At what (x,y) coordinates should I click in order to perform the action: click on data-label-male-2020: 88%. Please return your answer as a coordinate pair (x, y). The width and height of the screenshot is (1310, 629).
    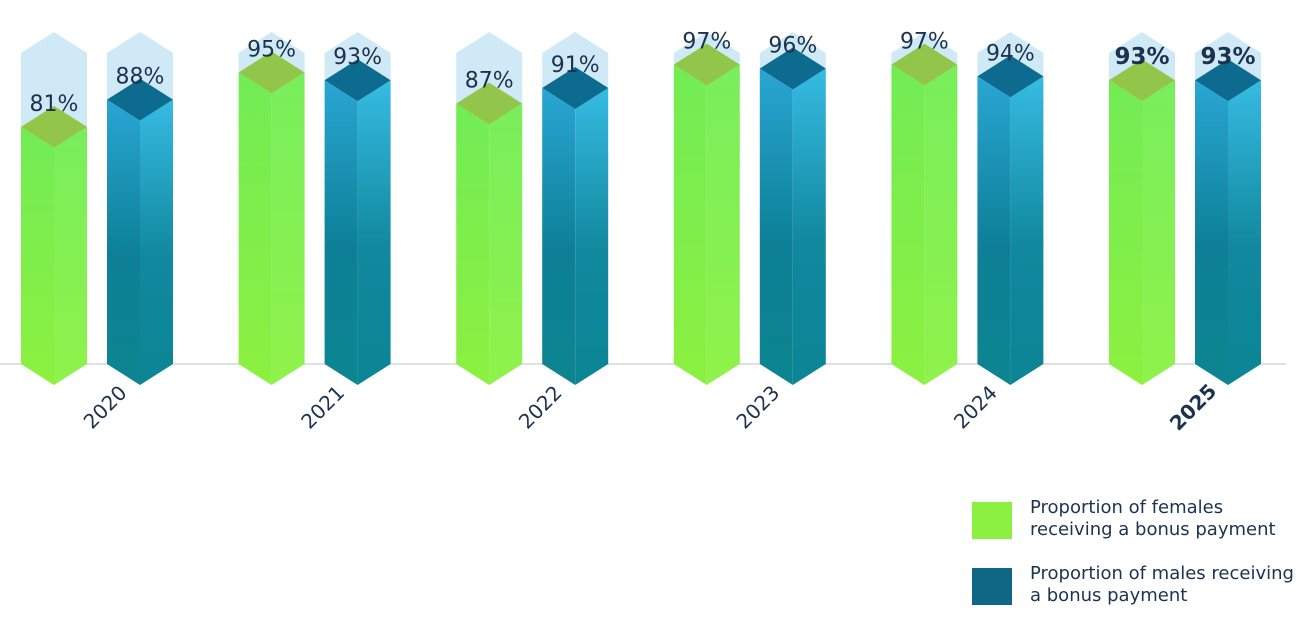
    Looking at the image, I should click on (140, 77).